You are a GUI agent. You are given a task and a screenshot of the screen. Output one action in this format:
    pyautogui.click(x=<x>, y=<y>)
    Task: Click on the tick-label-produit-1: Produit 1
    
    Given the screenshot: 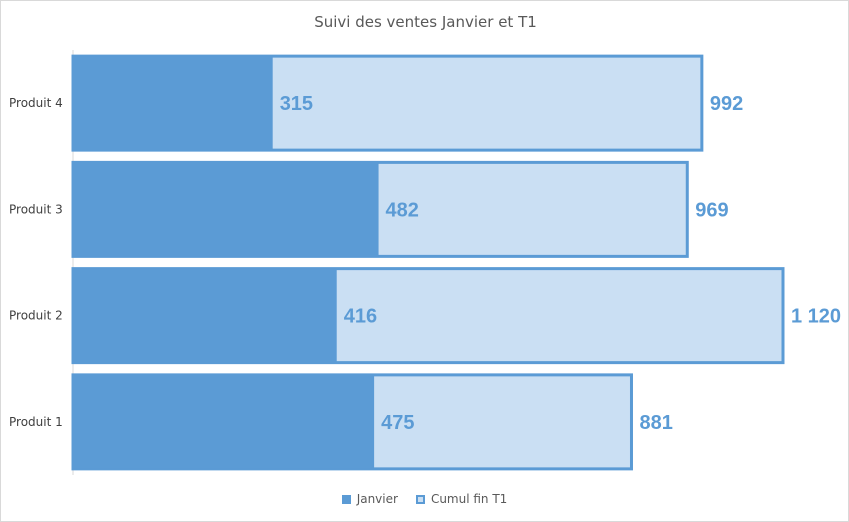 What is the action you would take?
    pyautogui.click(x=36, y=422)
    